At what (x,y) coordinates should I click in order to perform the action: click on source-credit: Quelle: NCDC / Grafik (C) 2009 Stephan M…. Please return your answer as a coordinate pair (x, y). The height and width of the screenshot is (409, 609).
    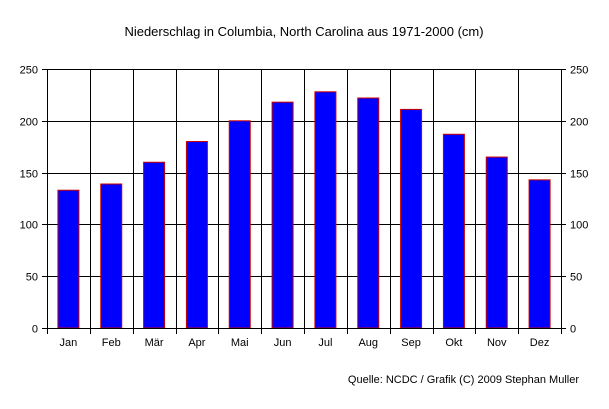
    Looking at the image, I should click on (463, 380).